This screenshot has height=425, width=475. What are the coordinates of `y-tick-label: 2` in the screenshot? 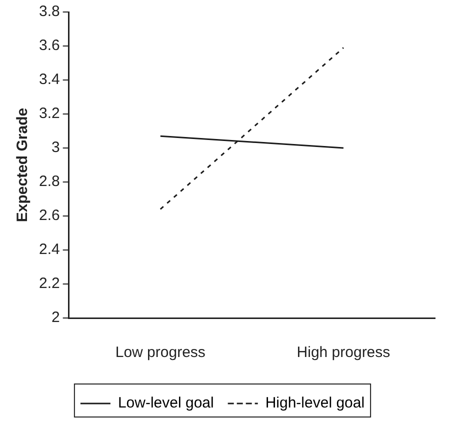 It's located at (56, 317).